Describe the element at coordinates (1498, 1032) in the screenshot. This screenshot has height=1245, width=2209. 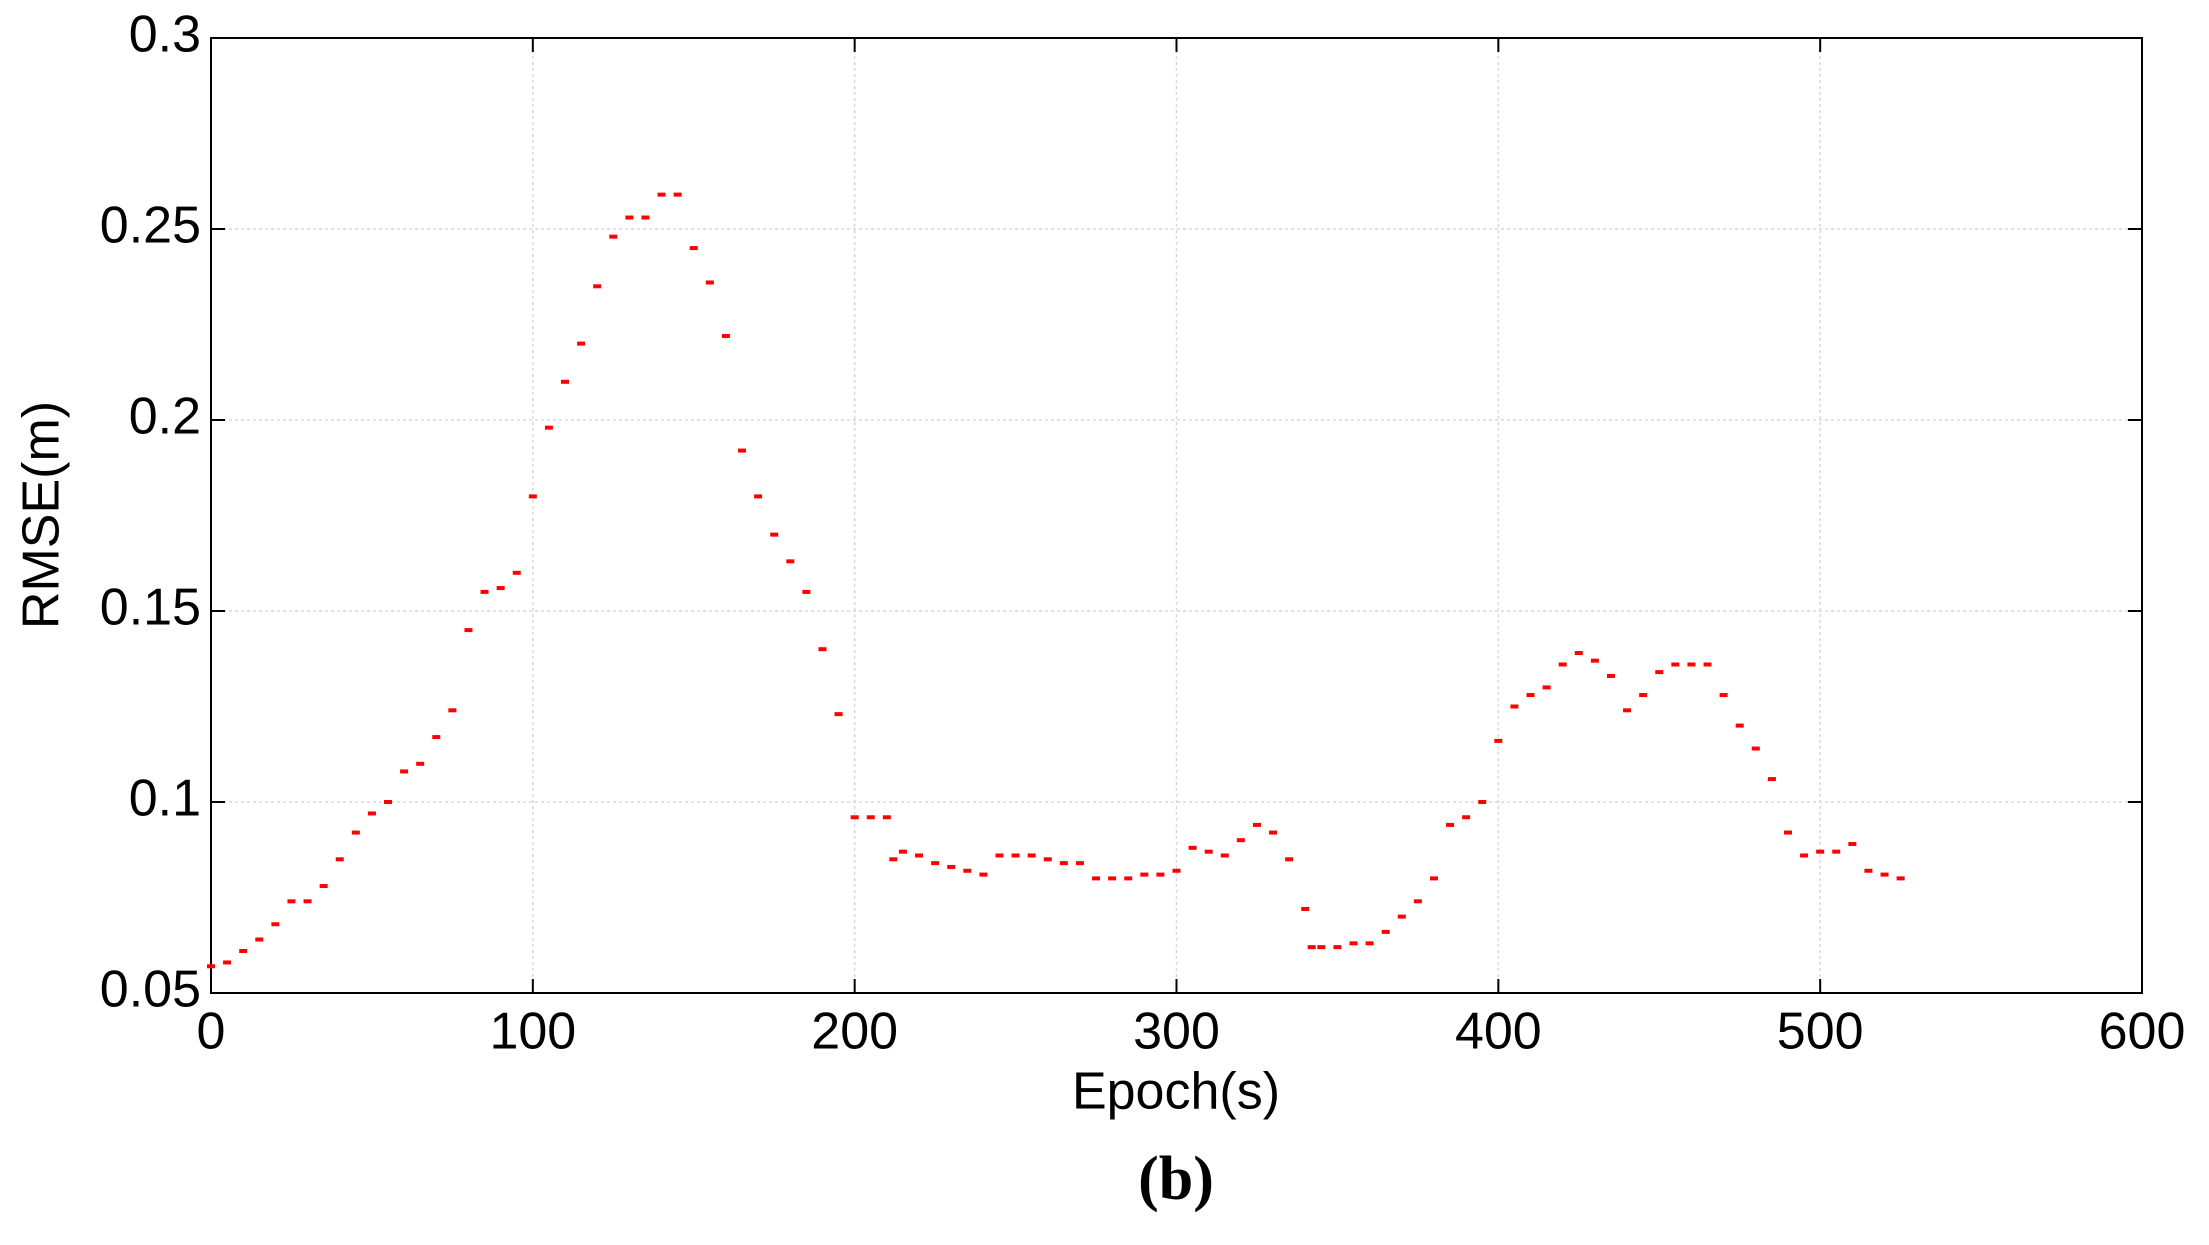
I see `x-tick-label: 400` at that location.